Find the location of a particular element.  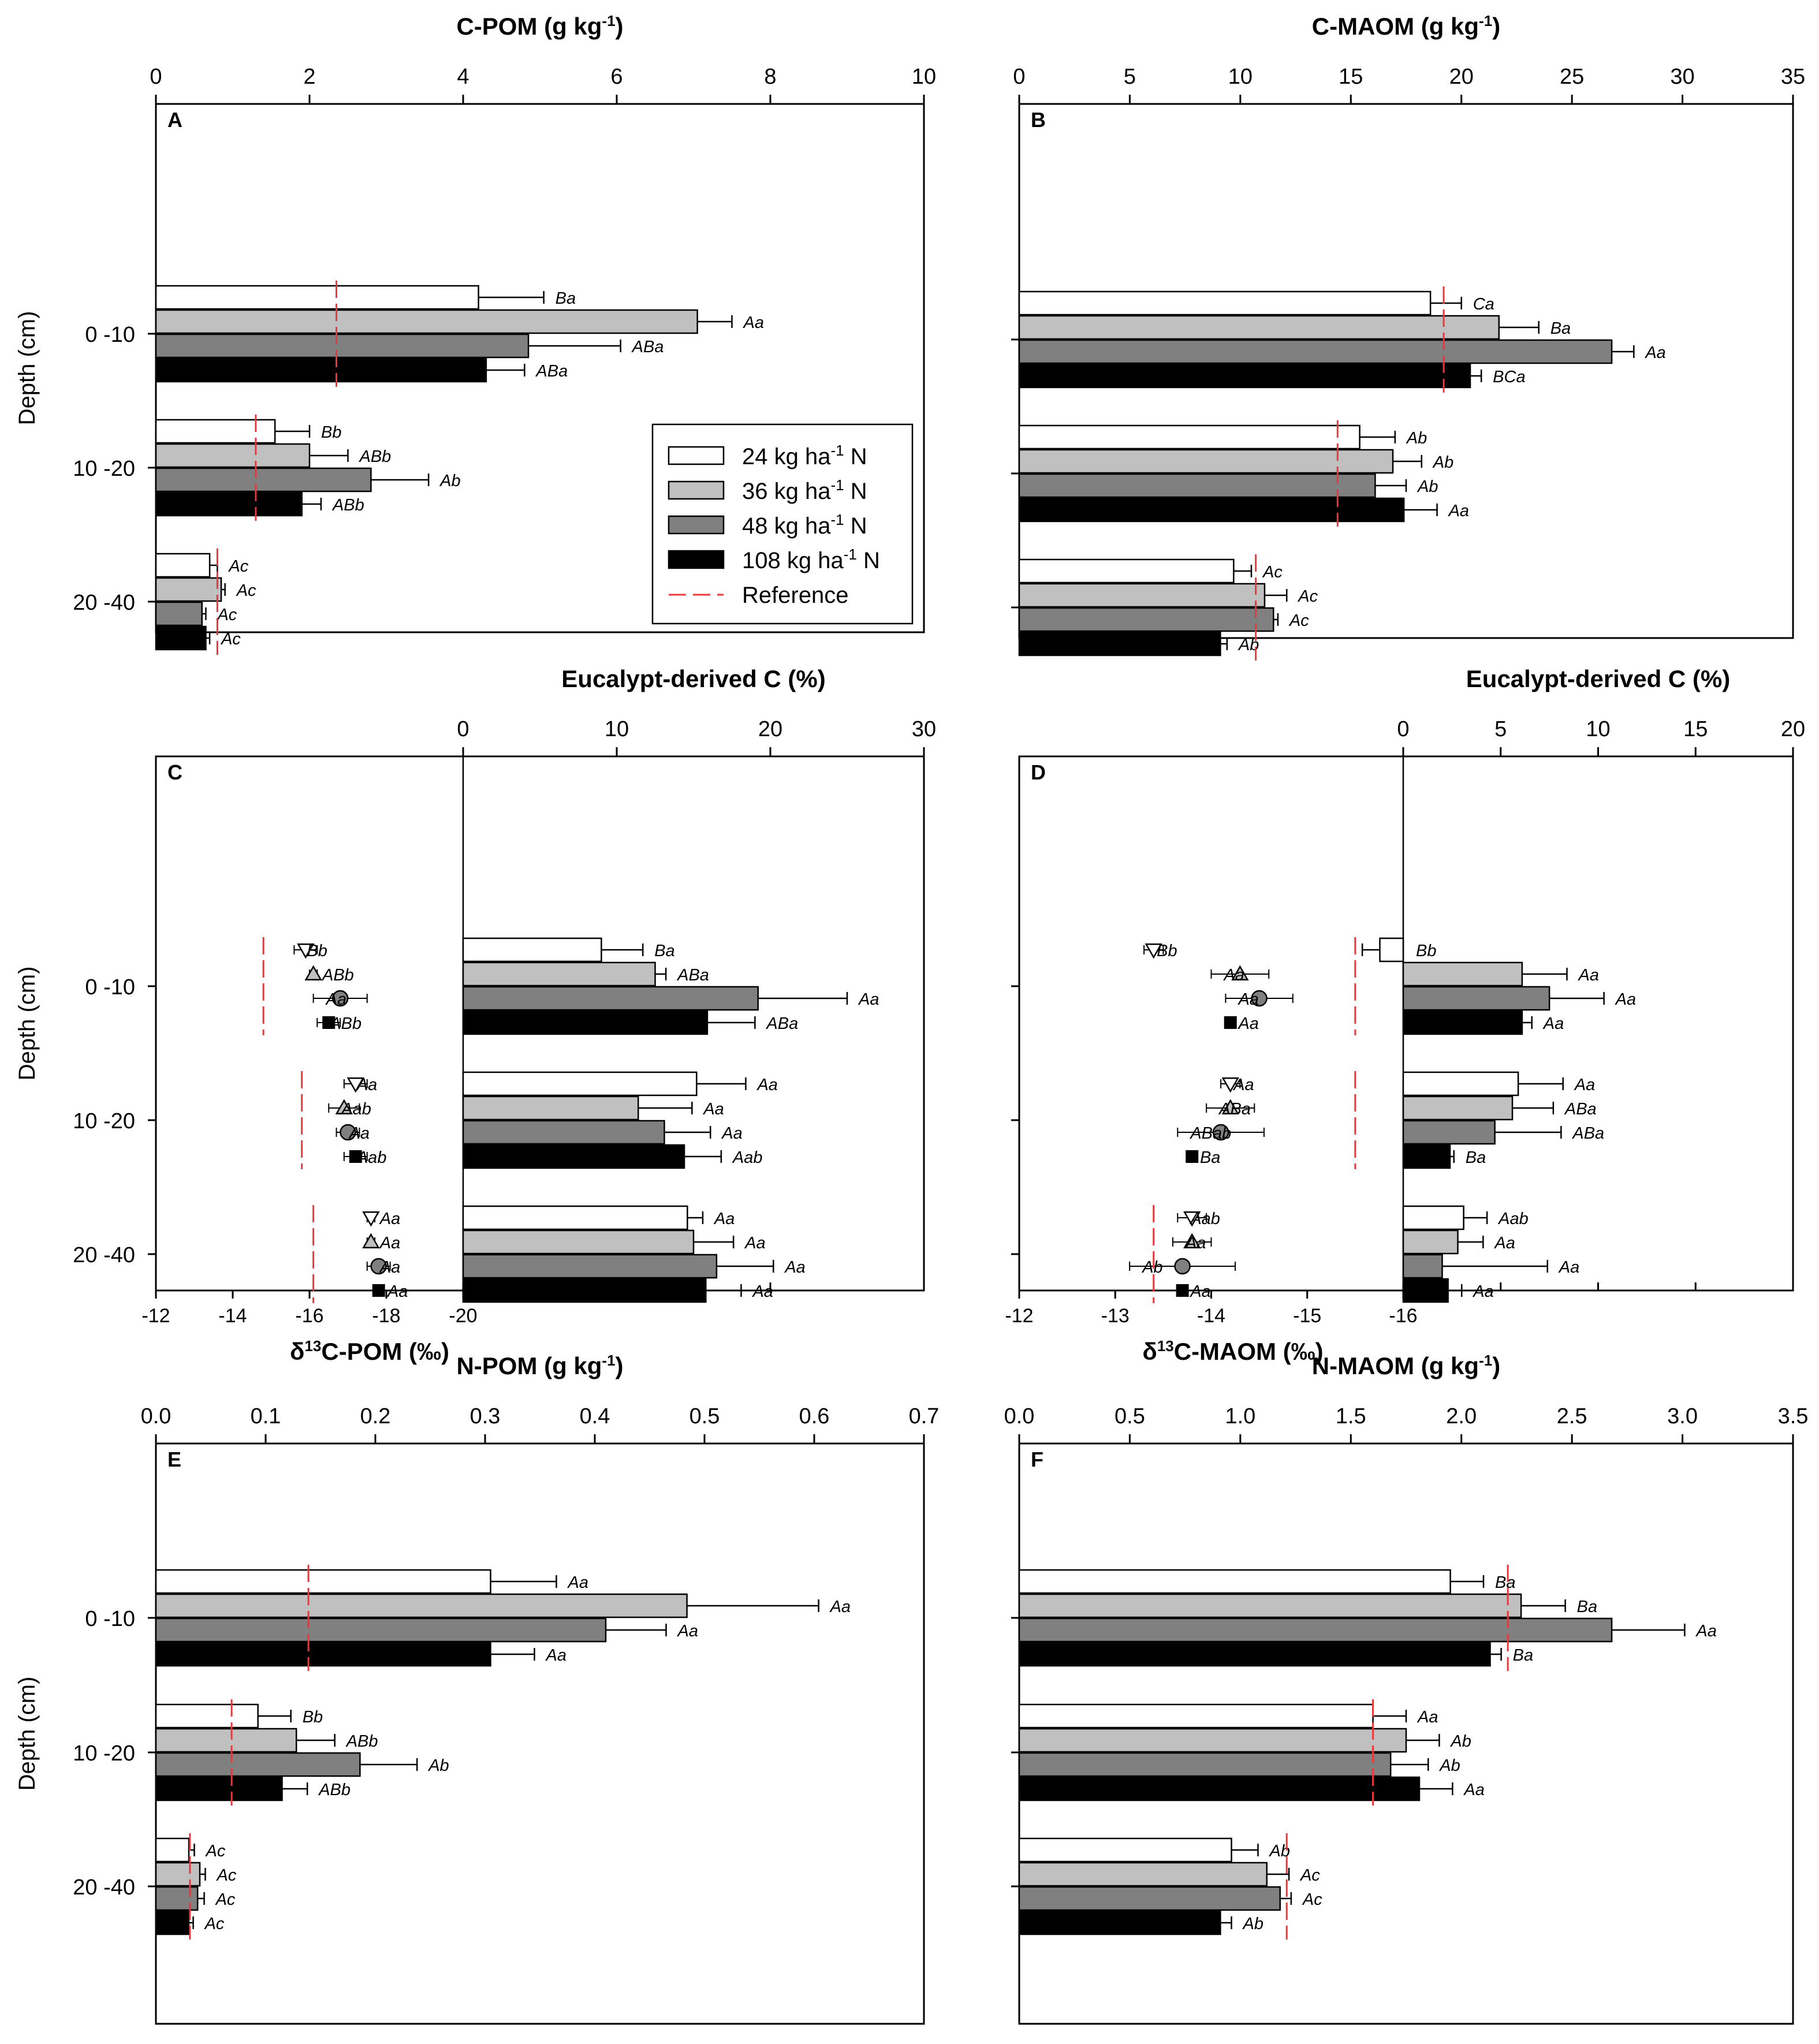

panel-label: B is located at coordinates (1038, 120).